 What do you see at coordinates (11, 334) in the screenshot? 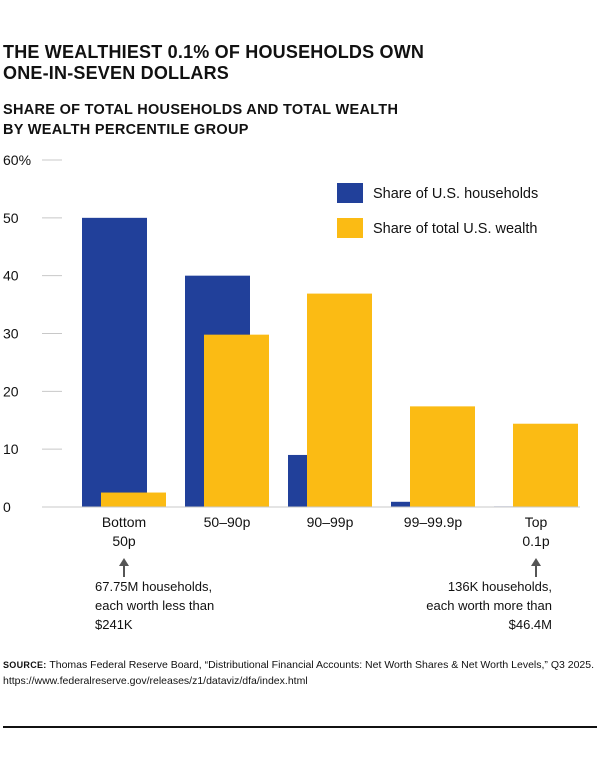
I see `y-tick-label: 30` at bounding box center [11, 334].